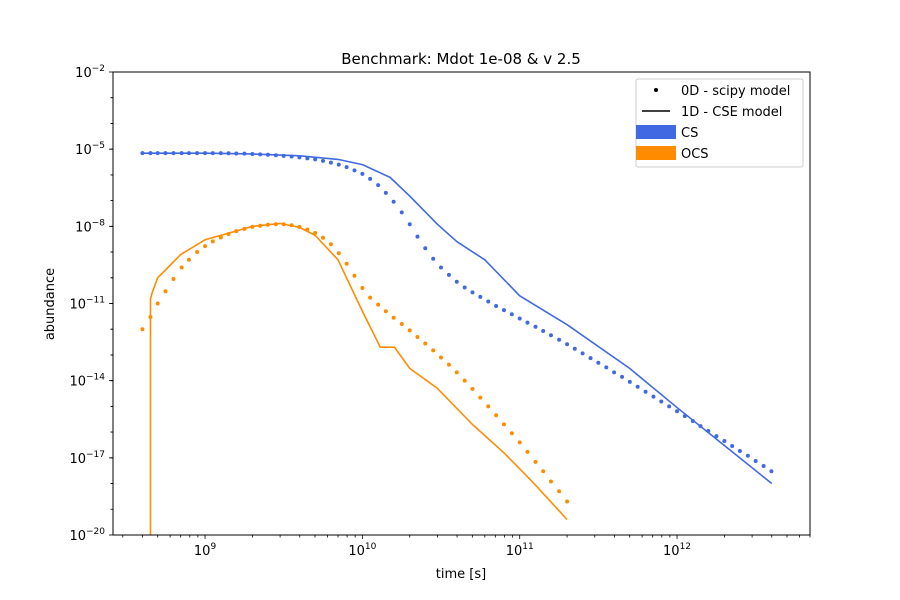  I want to click on legend-marker-dot, so click(656, 90).